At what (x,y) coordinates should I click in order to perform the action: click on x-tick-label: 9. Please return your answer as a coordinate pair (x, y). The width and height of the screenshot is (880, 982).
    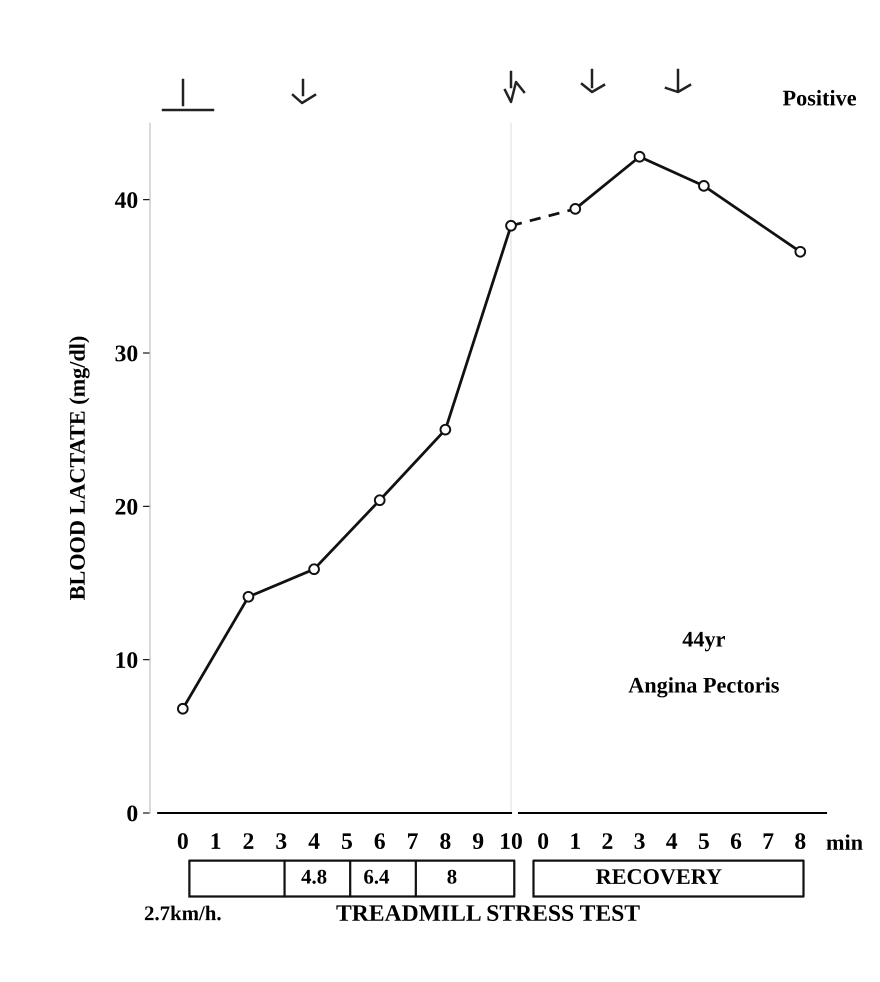
    Looking at the image, I should click on (478, 841).